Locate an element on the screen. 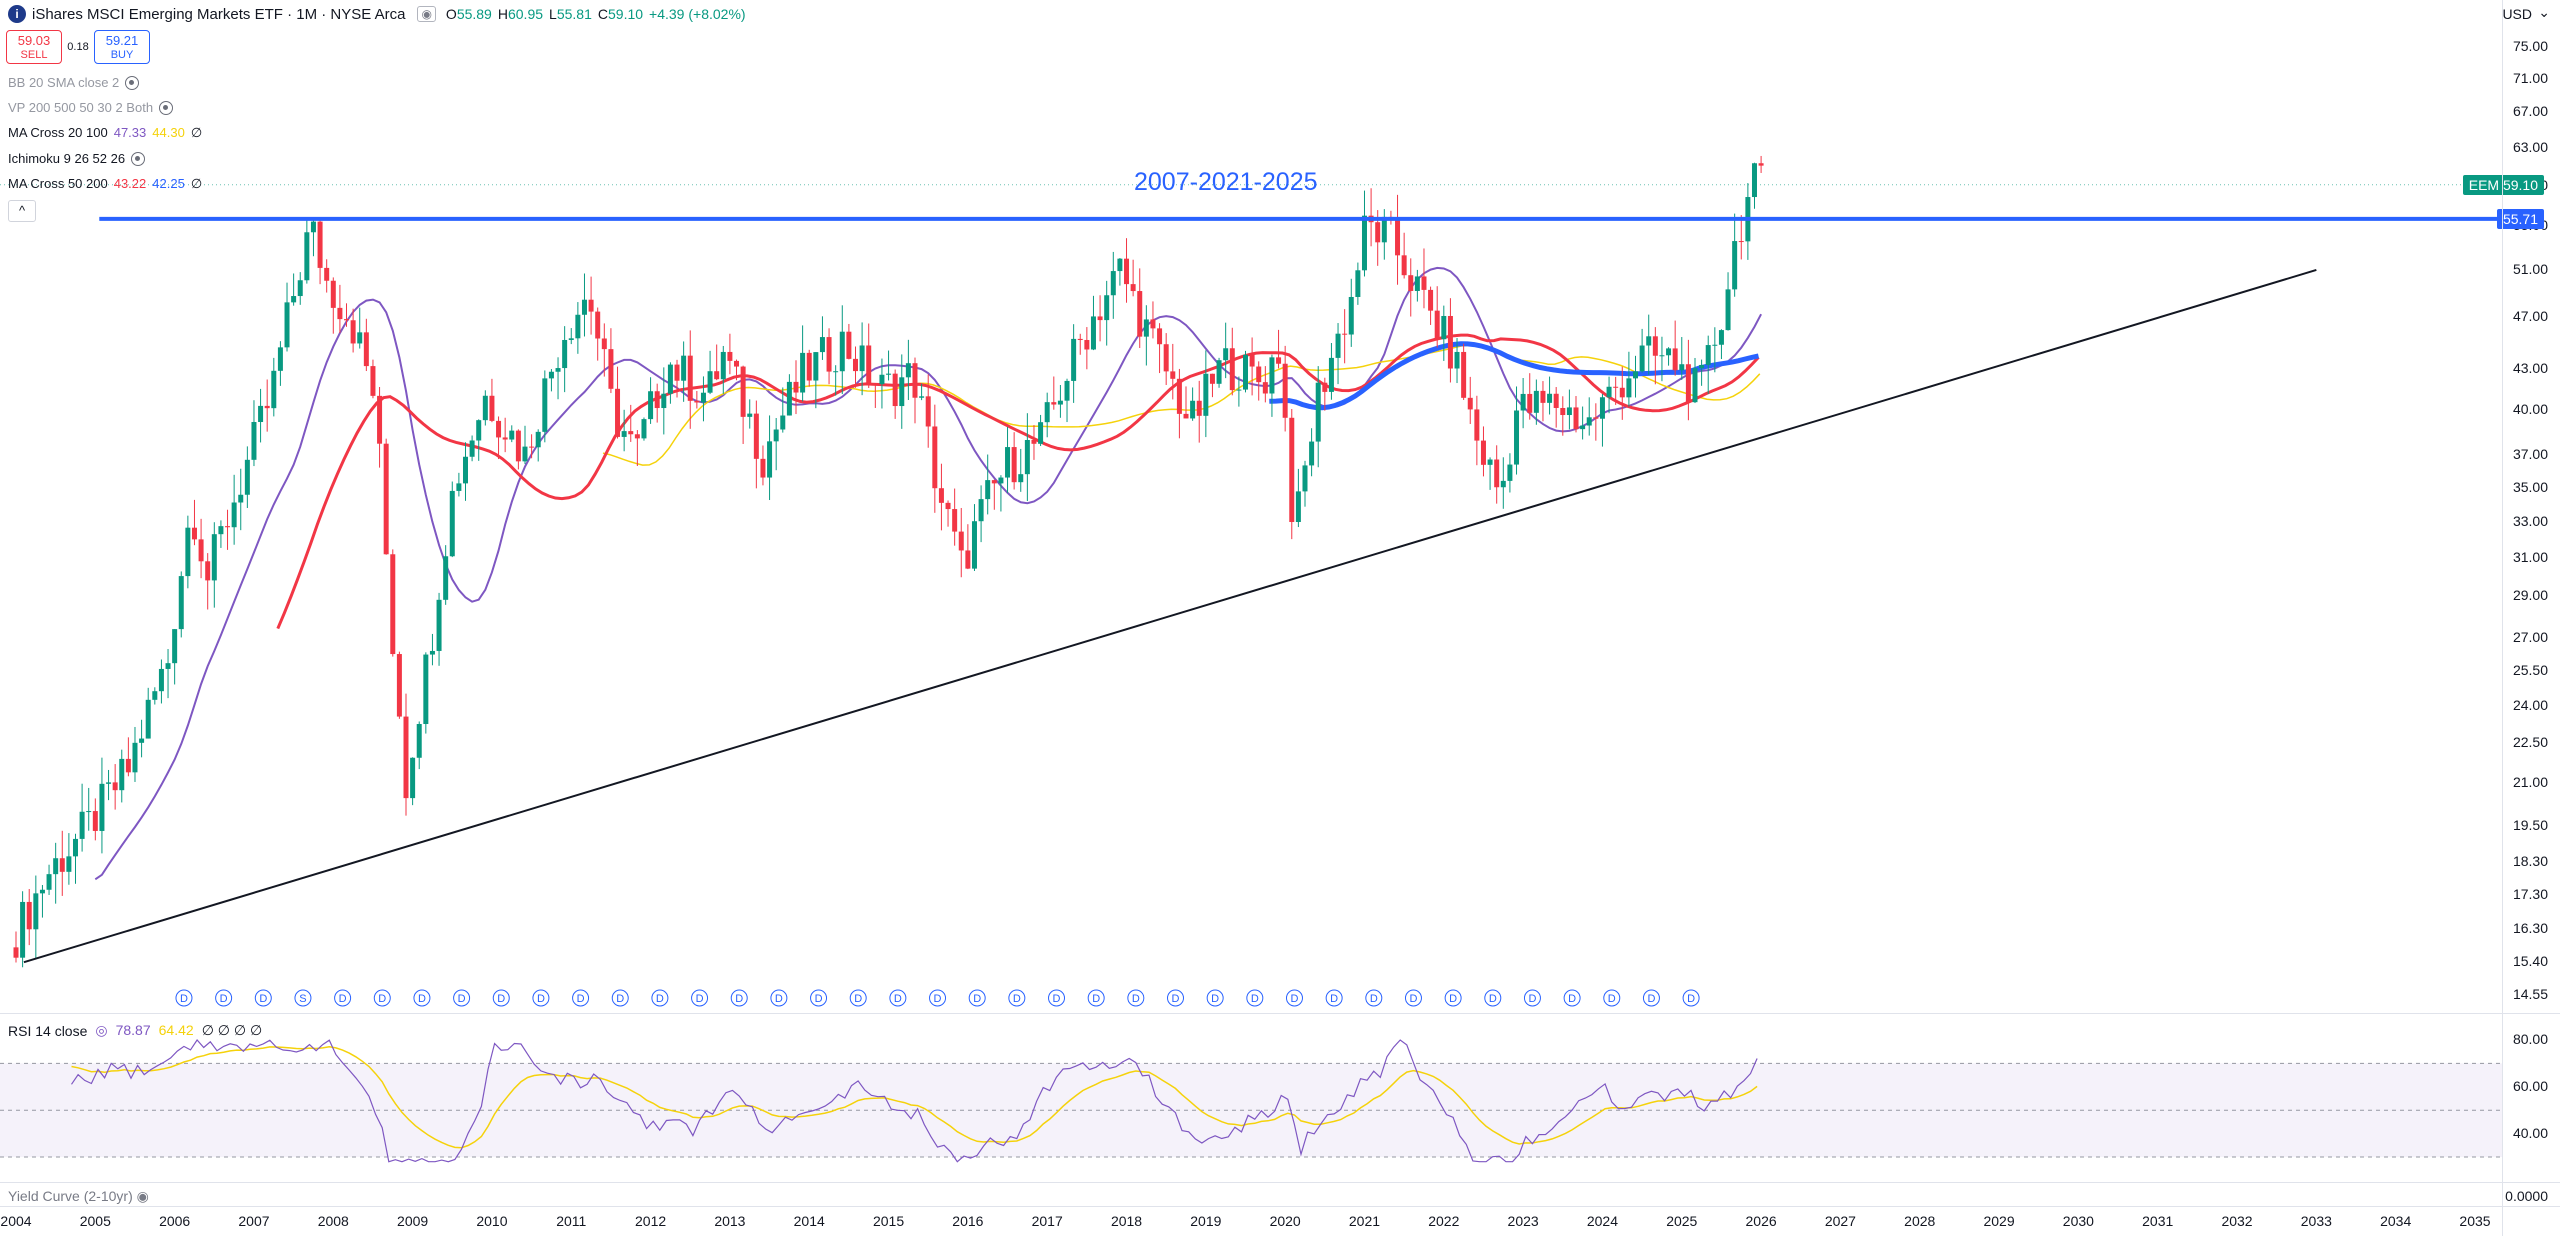 The image size is (2560, 1236). indicator-legend: MA Cross 20 100 47.33 44.30 ∅ is located at coordinates (105, 133).